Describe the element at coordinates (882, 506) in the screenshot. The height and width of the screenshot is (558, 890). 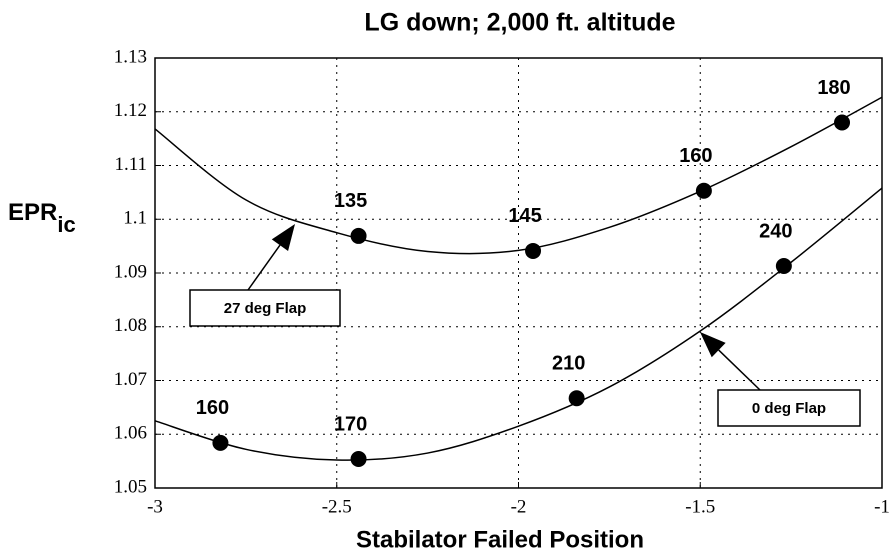
I see `x-tick-label: -1` at that location.